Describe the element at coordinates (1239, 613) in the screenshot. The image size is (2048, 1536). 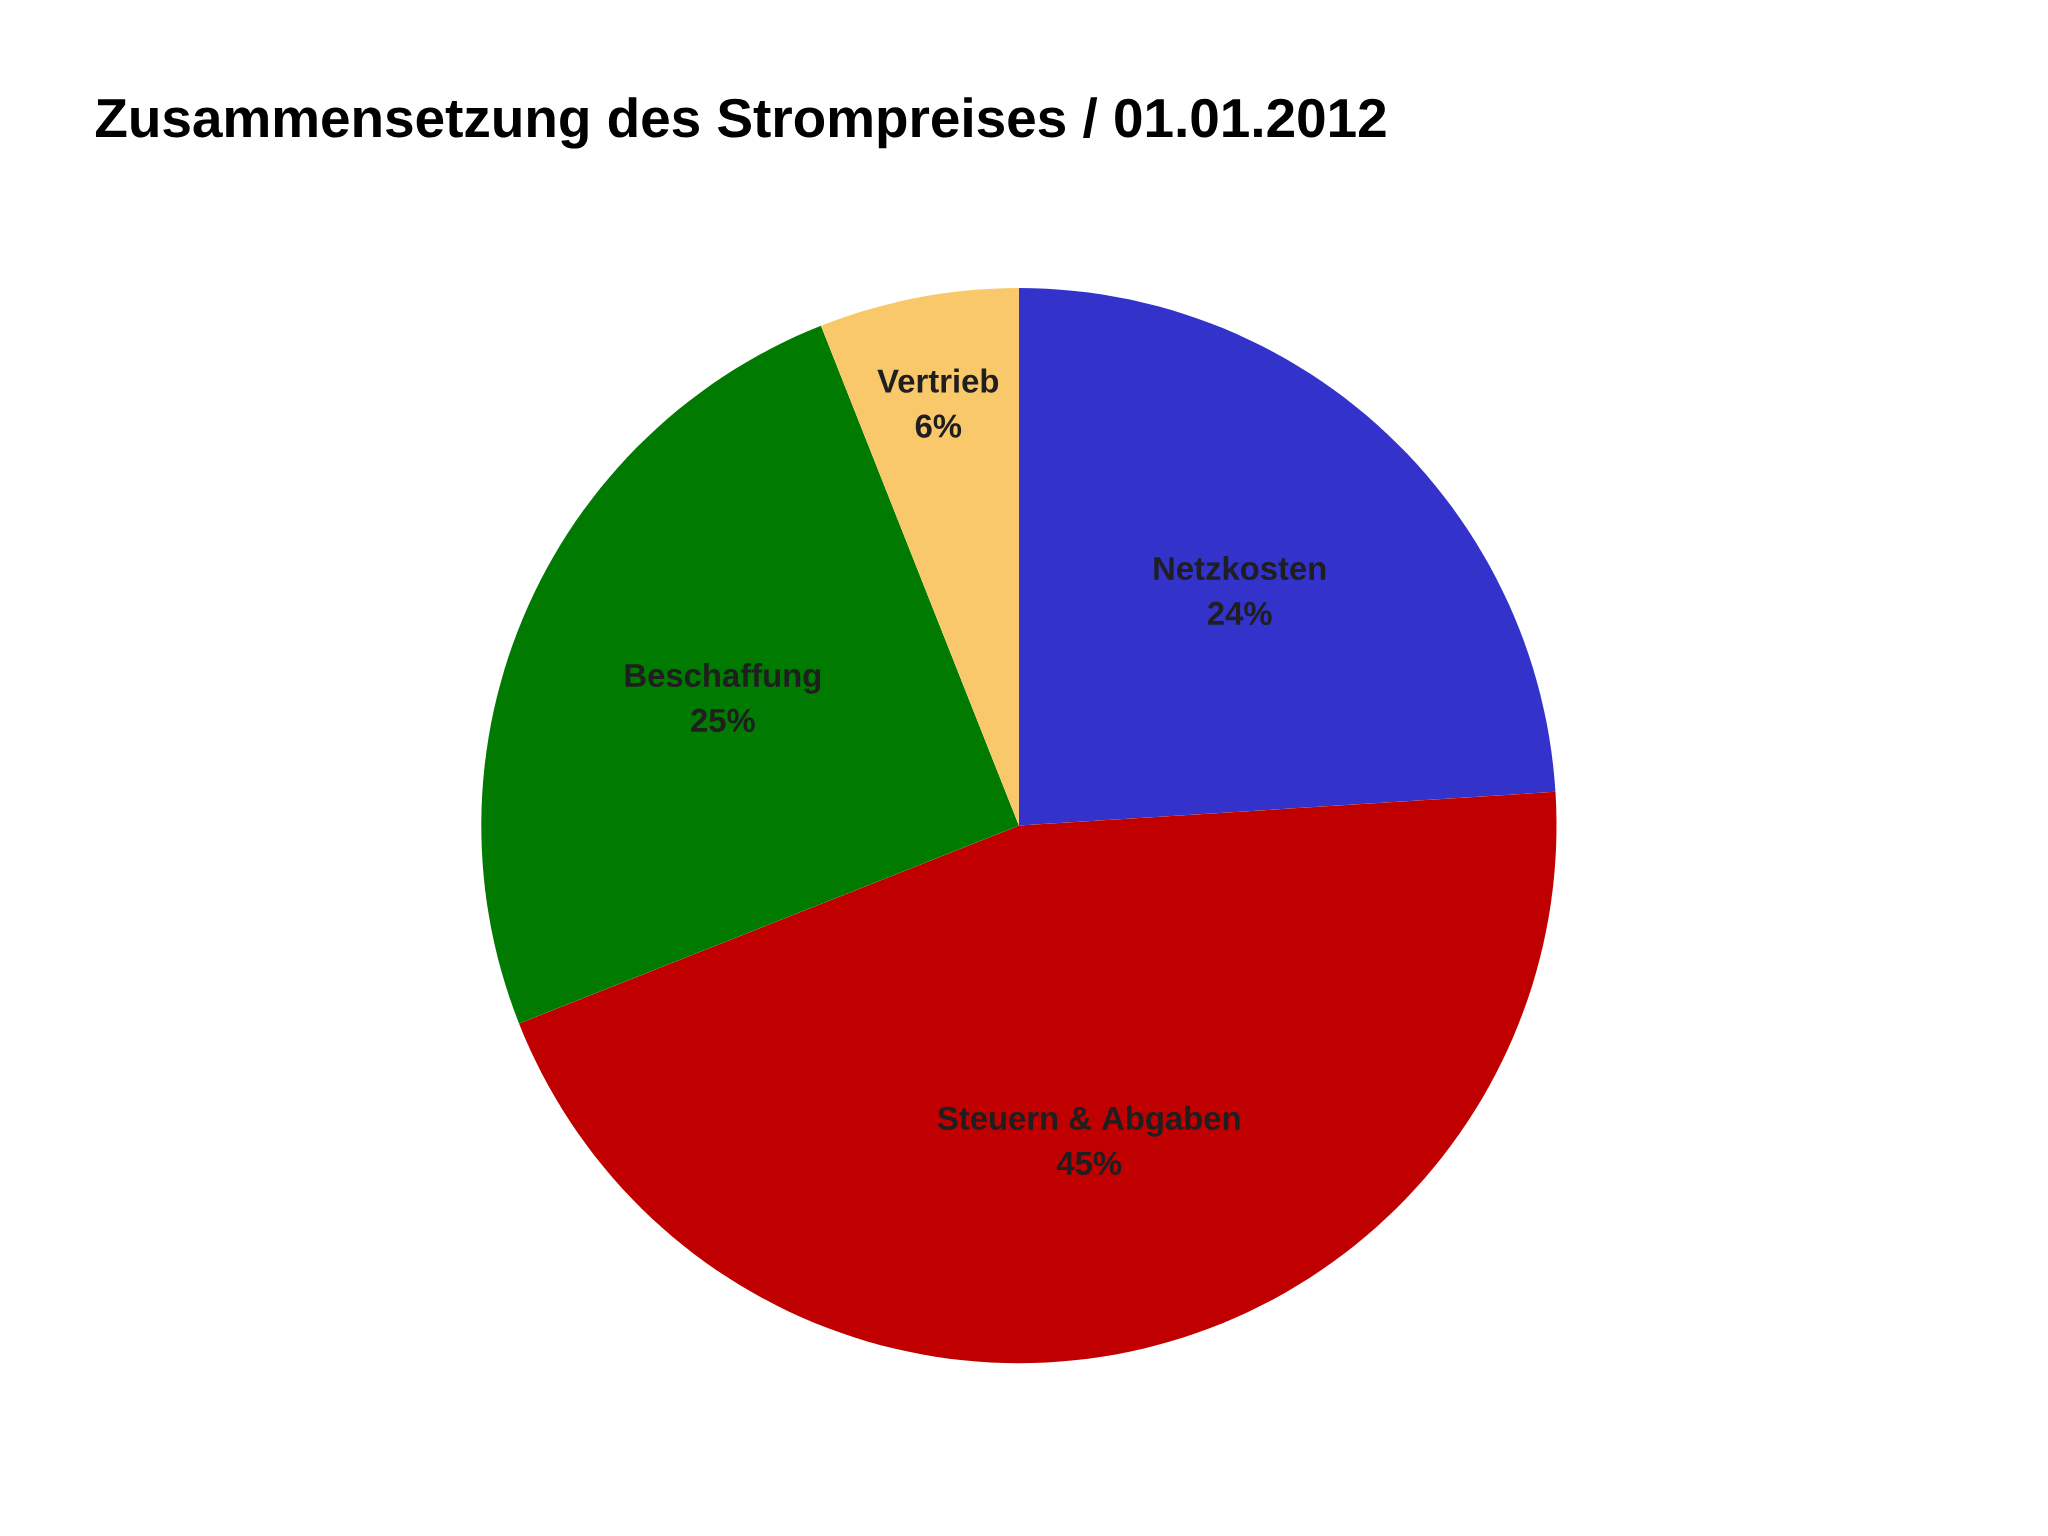
I see `data-label: 24%` at that location.